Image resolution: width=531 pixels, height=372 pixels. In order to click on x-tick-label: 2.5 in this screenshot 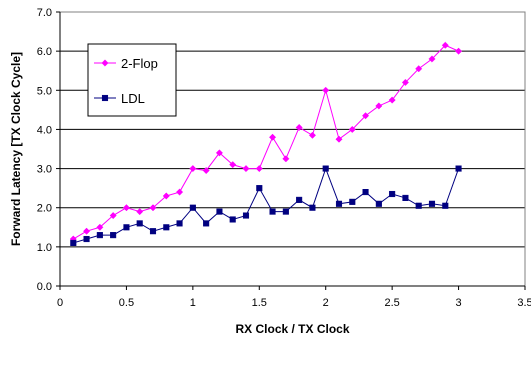, I will do `click(391, 303)`.